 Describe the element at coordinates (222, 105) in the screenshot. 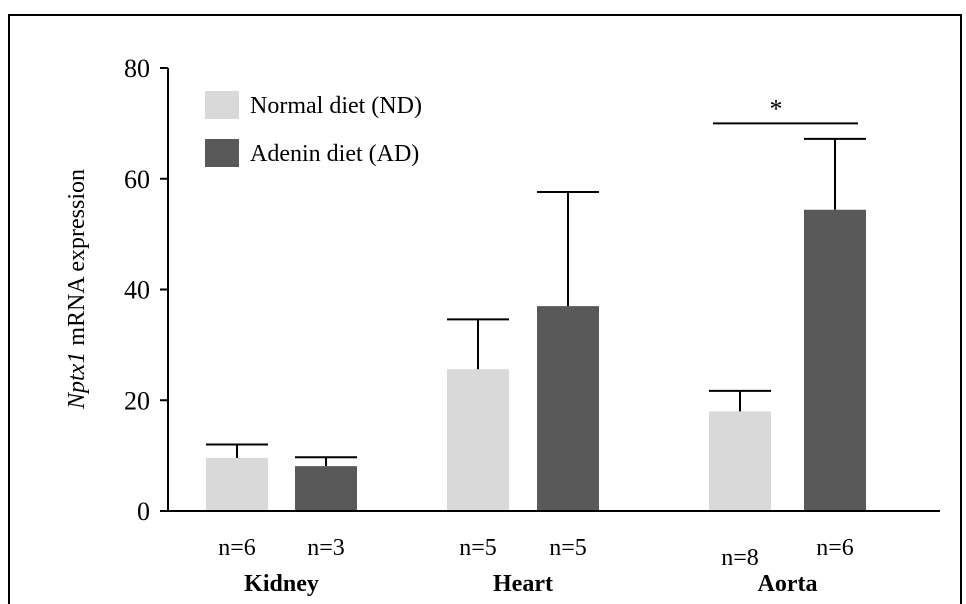

I see `legend-swatch-nd` at that location.